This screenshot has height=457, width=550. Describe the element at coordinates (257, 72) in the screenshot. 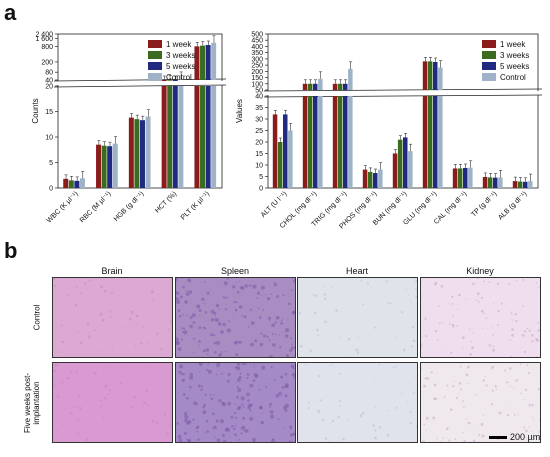

I see `y-tick-label: 200` at that location.